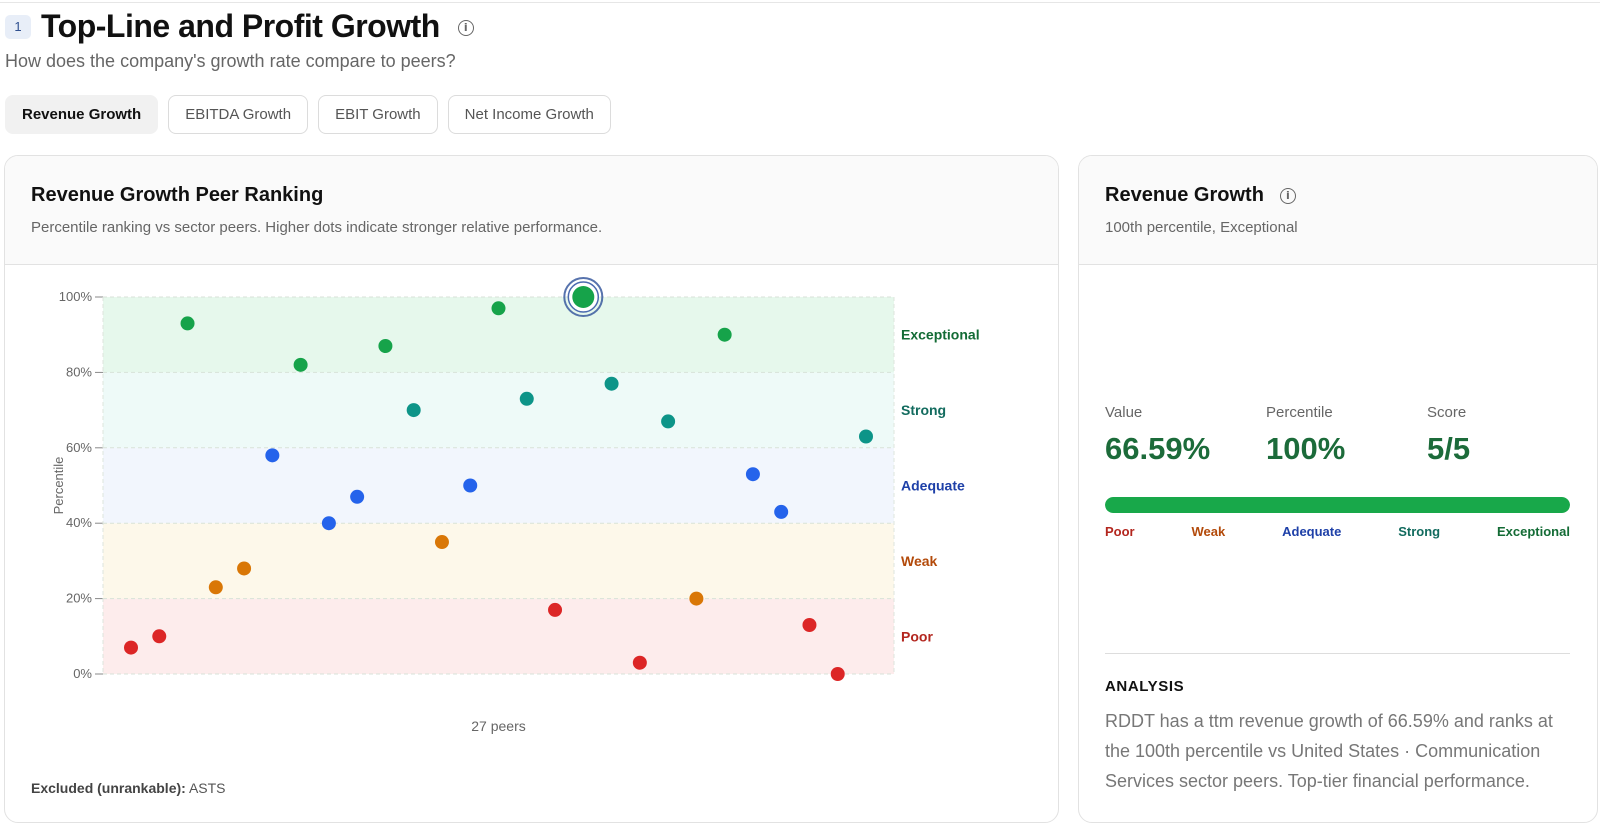 This screenshot has height=827, width=1600. I want to click on tab-ebitda-growth: EBITDA Growth, so click(238, 114).